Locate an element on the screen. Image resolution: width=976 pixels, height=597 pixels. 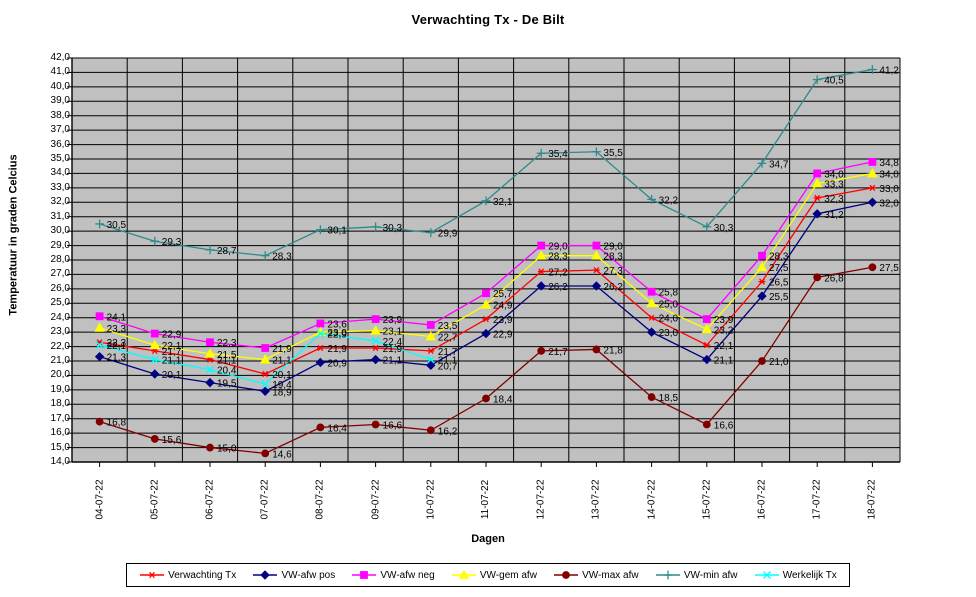
data-label: 35,5 is located at coordinates (613, 153).